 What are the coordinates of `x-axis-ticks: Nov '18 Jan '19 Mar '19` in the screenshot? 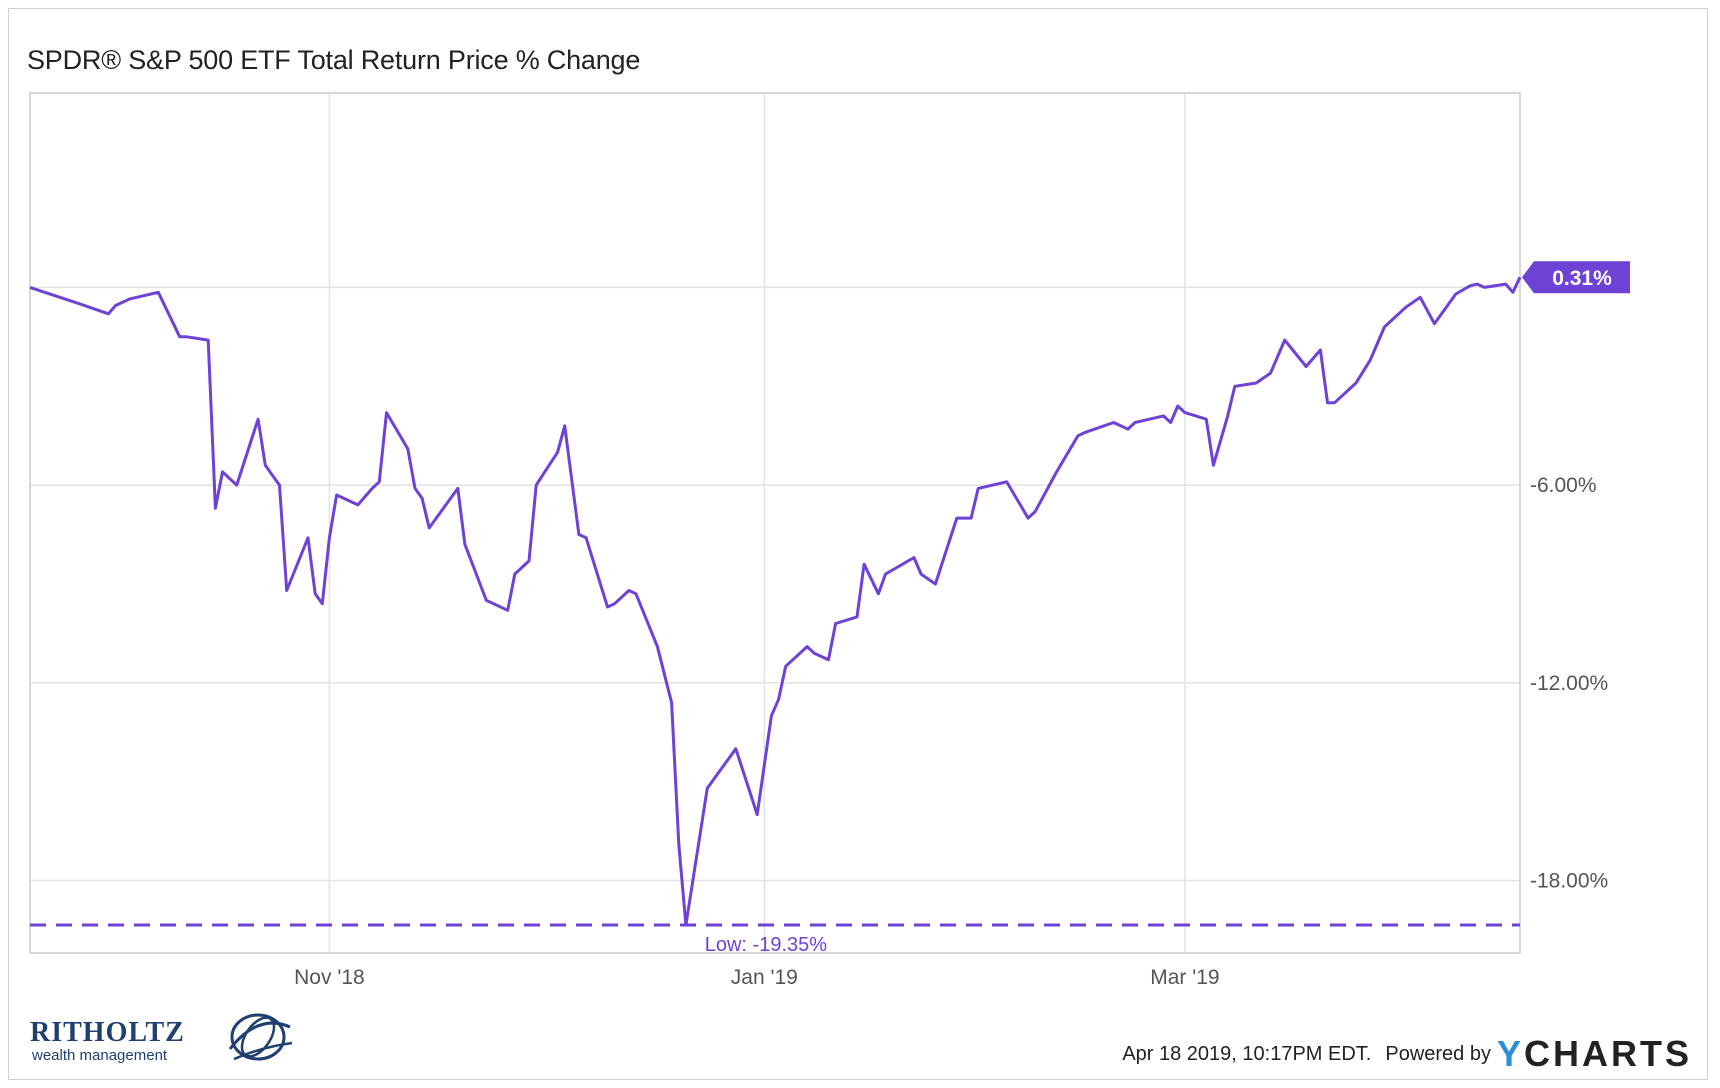 It's located at (756, 977).